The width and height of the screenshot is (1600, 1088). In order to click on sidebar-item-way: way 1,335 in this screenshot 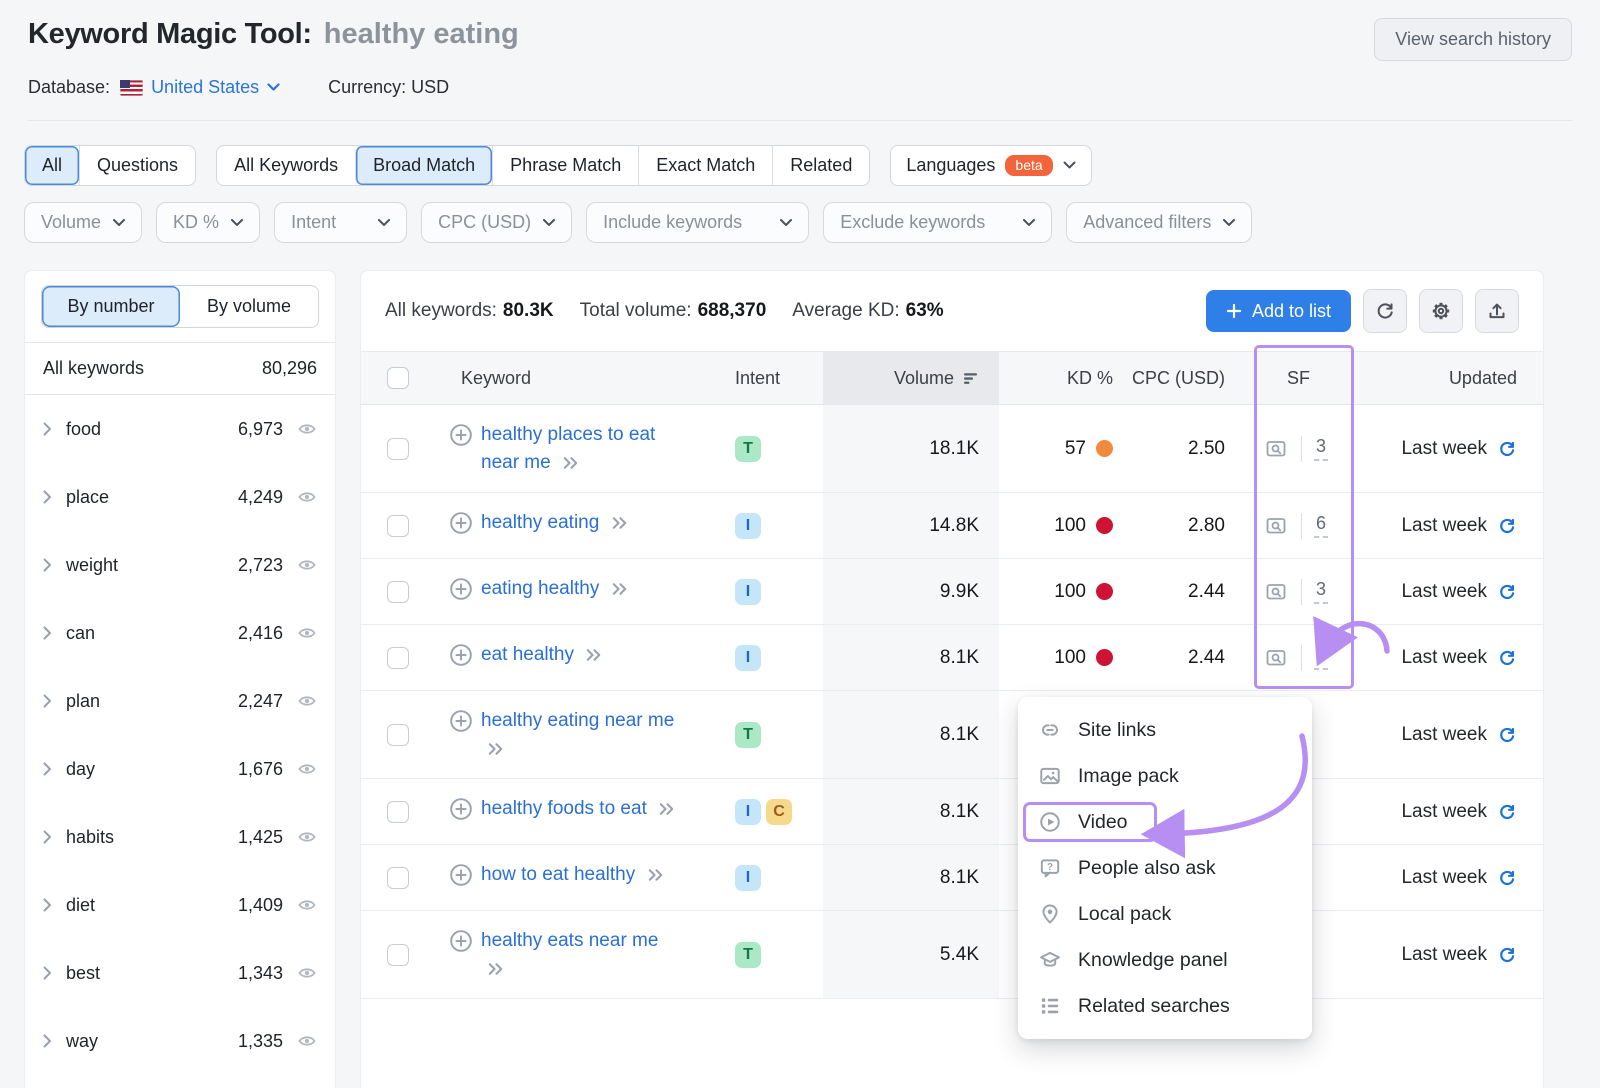, I will do `click(180, 1041)`.